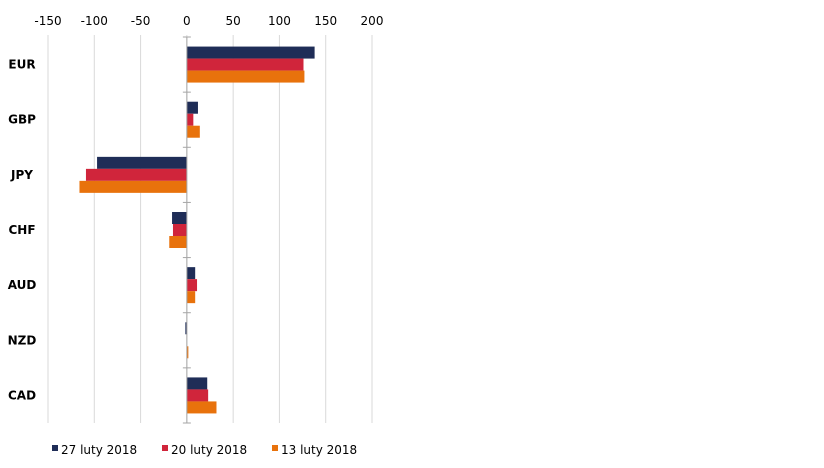  I want to click on x-tick-label: 150, so click(325, 21).